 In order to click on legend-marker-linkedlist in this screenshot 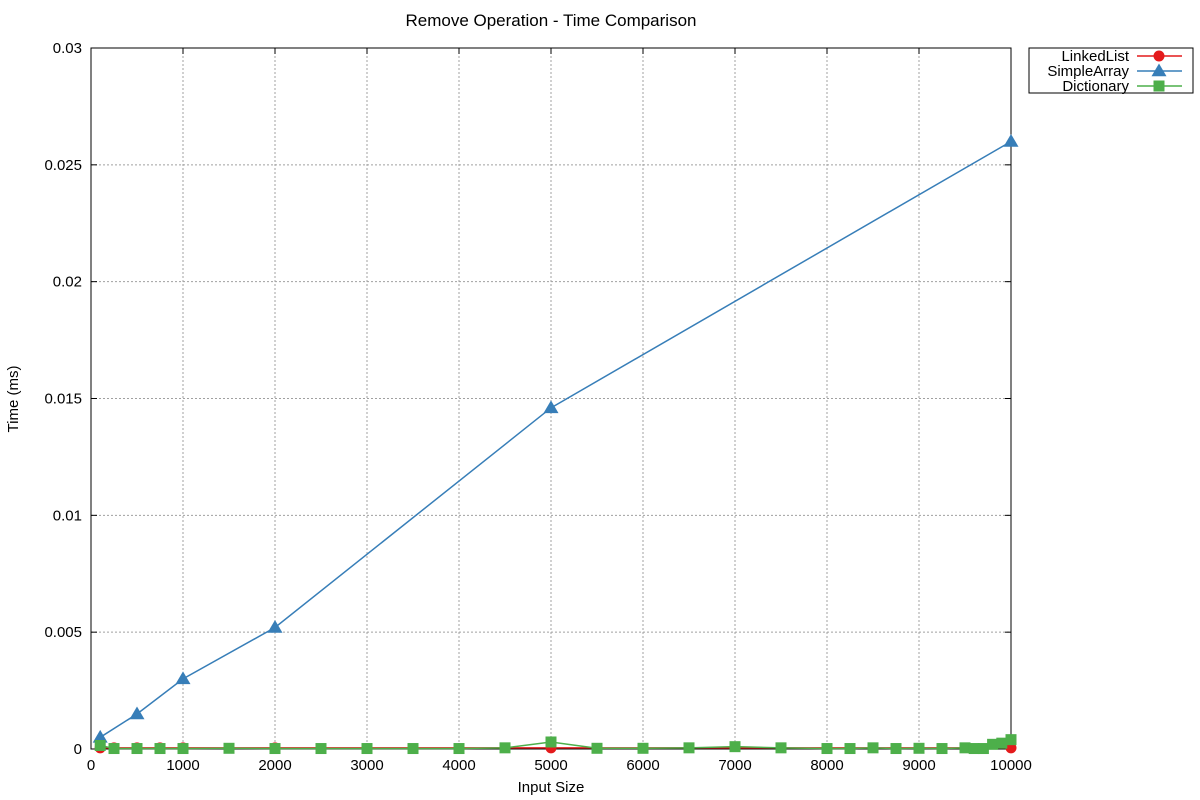, I will do `click(1159, 56)`.